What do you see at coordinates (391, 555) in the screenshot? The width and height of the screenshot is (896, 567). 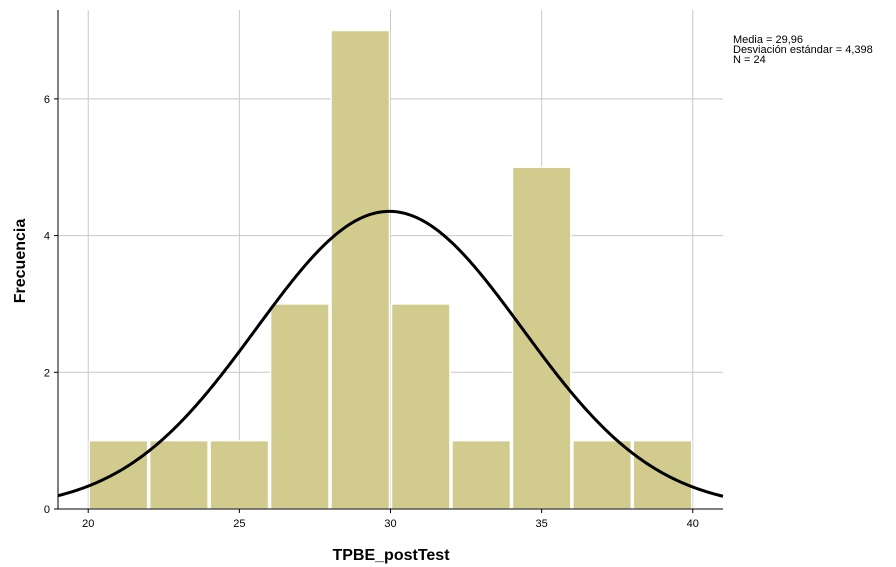 I see `x-axis-label: TPBE_postTest` at bounding box center [391, 555].